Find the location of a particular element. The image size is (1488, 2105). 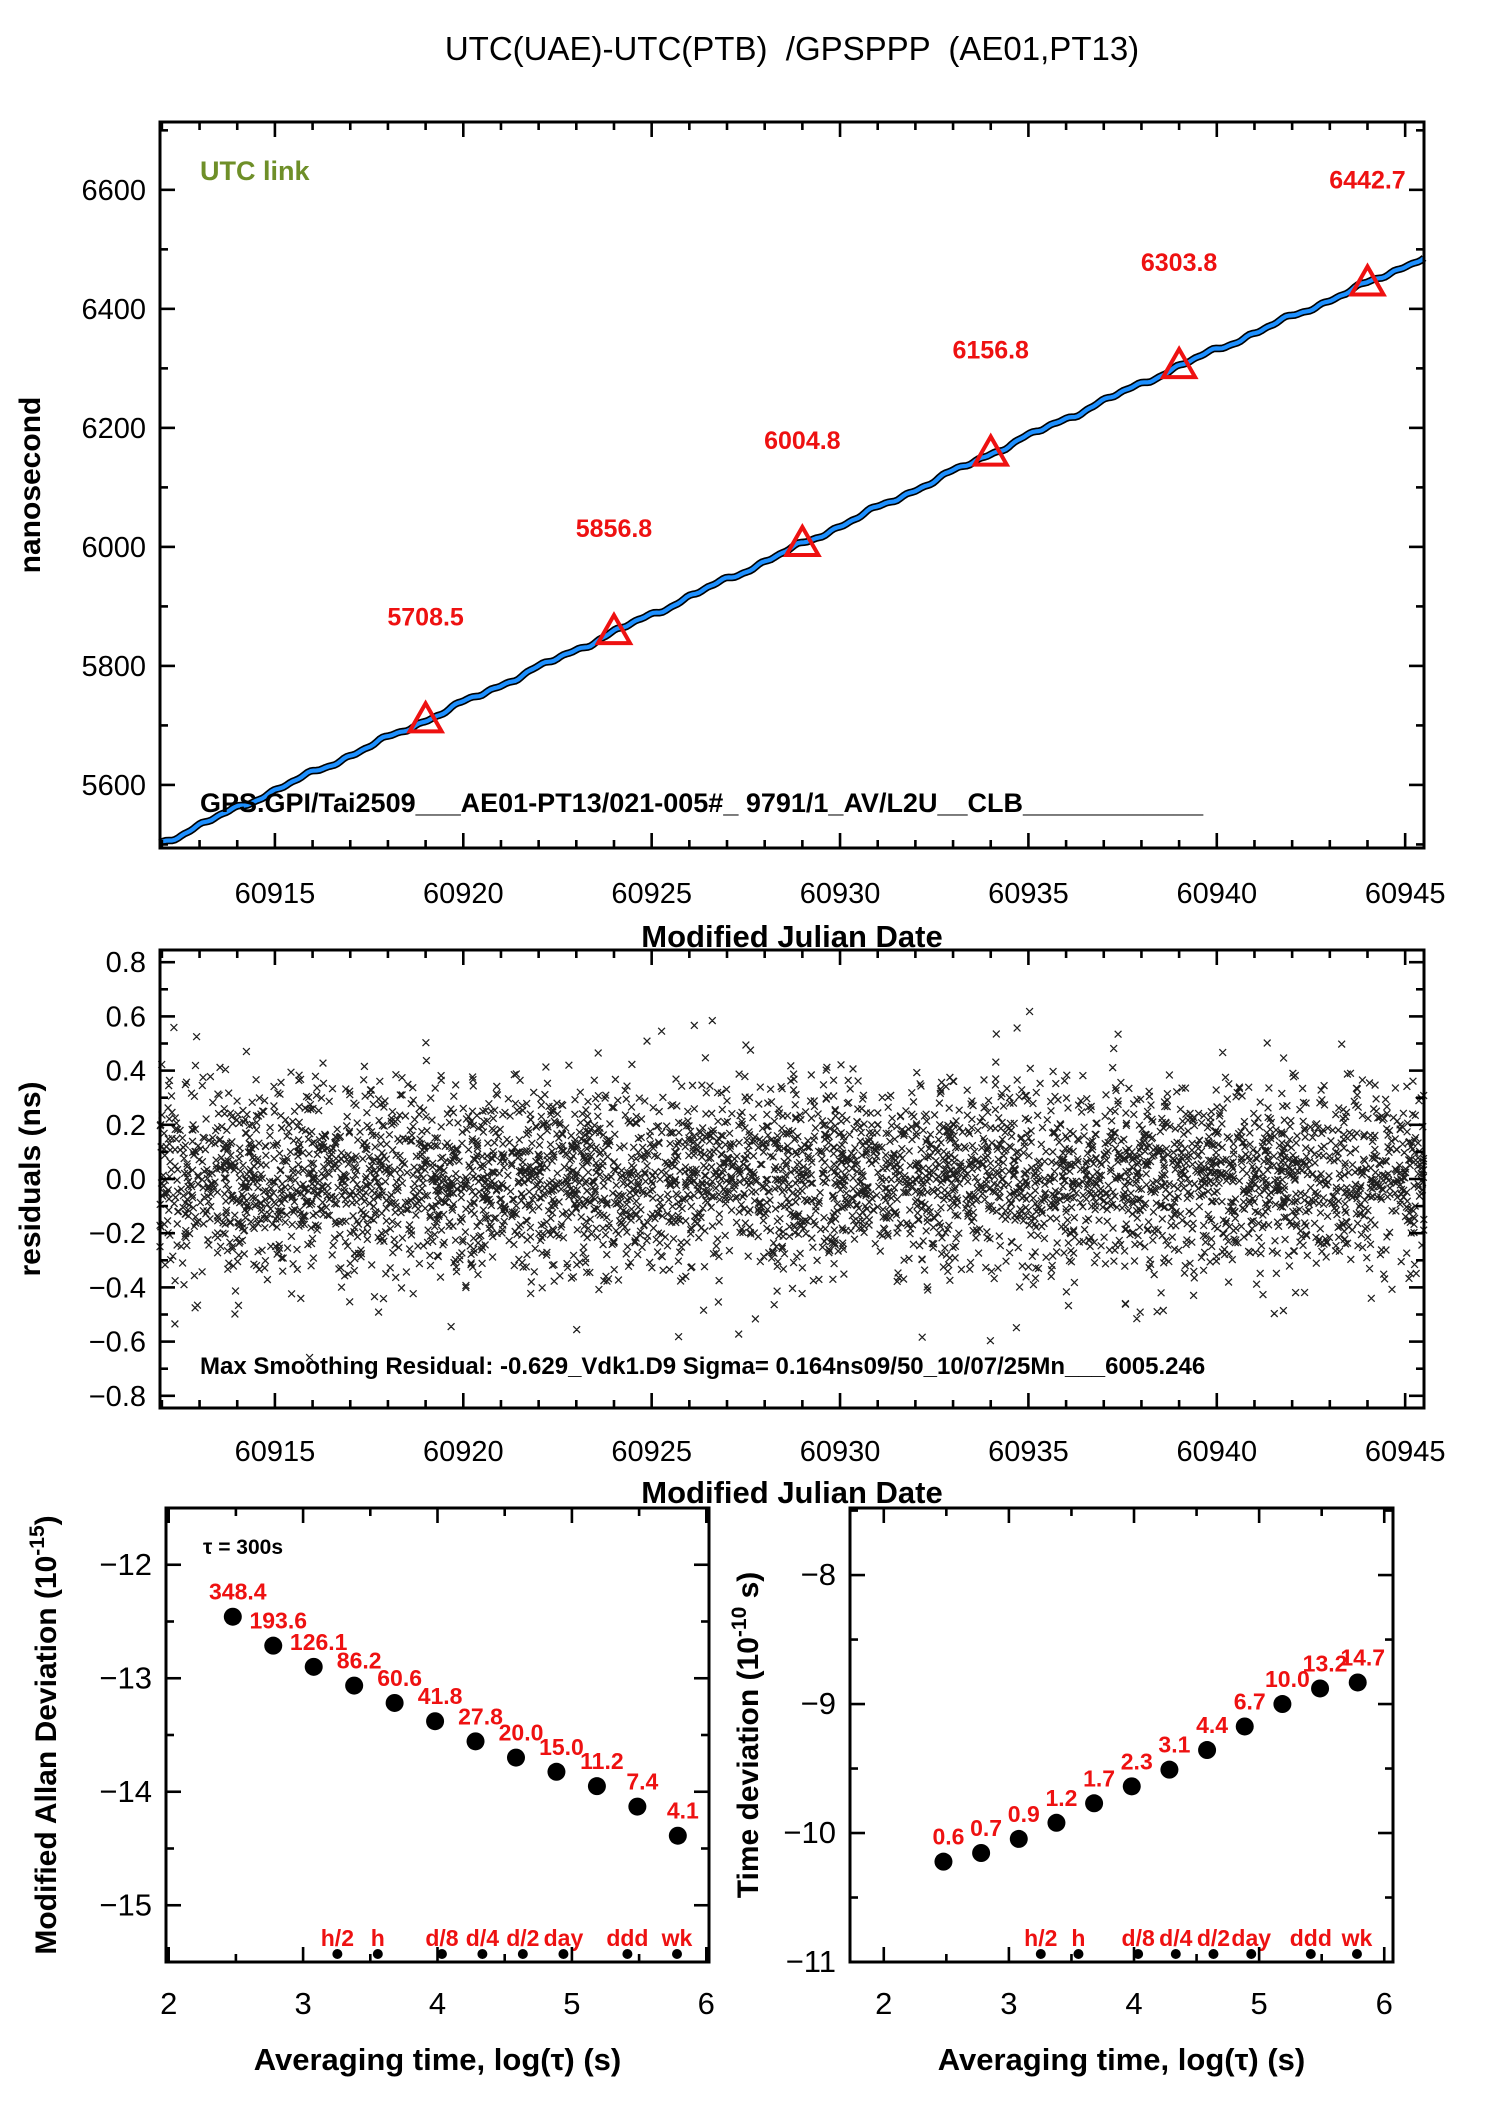

marker-value-label: 6442.7 is located at coordinates (1367, 180).